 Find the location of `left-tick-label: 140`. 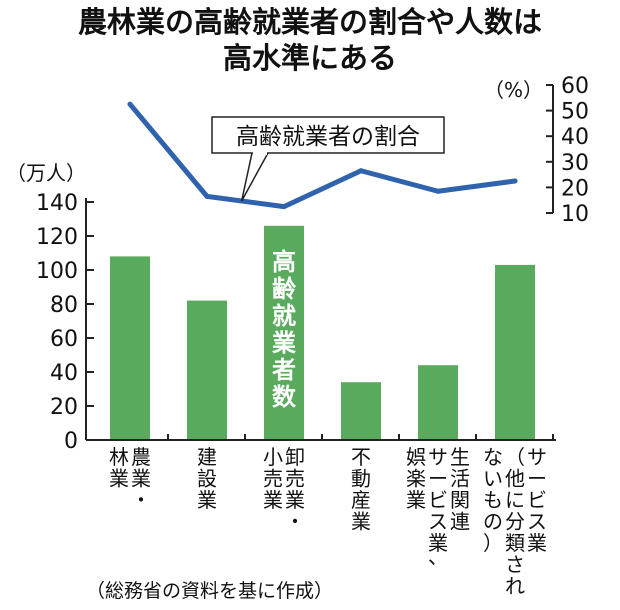

left-tick-label: 140 is located at coordinates (57, 203).